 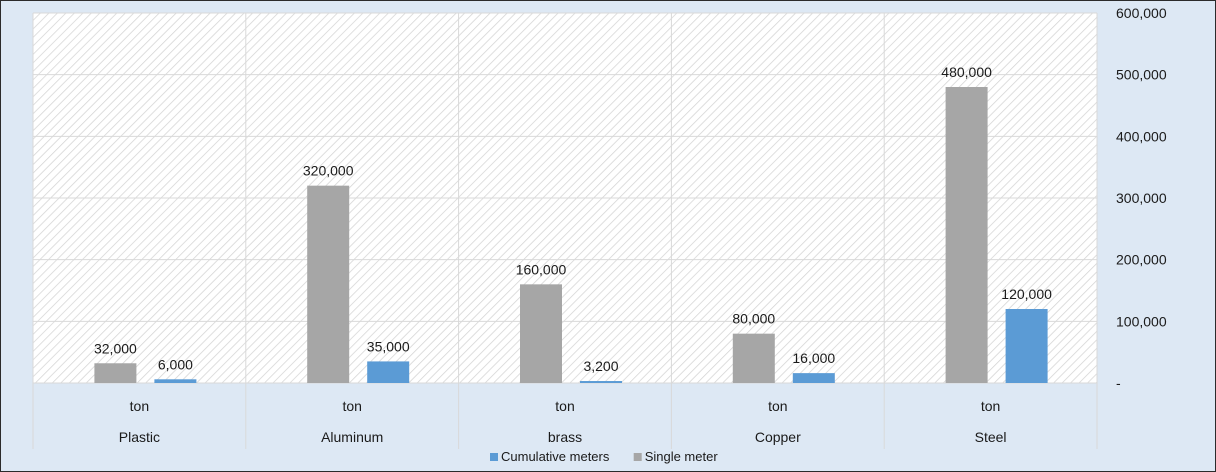 I want to click on data-label: 480,000, so click(x=966, y=72).